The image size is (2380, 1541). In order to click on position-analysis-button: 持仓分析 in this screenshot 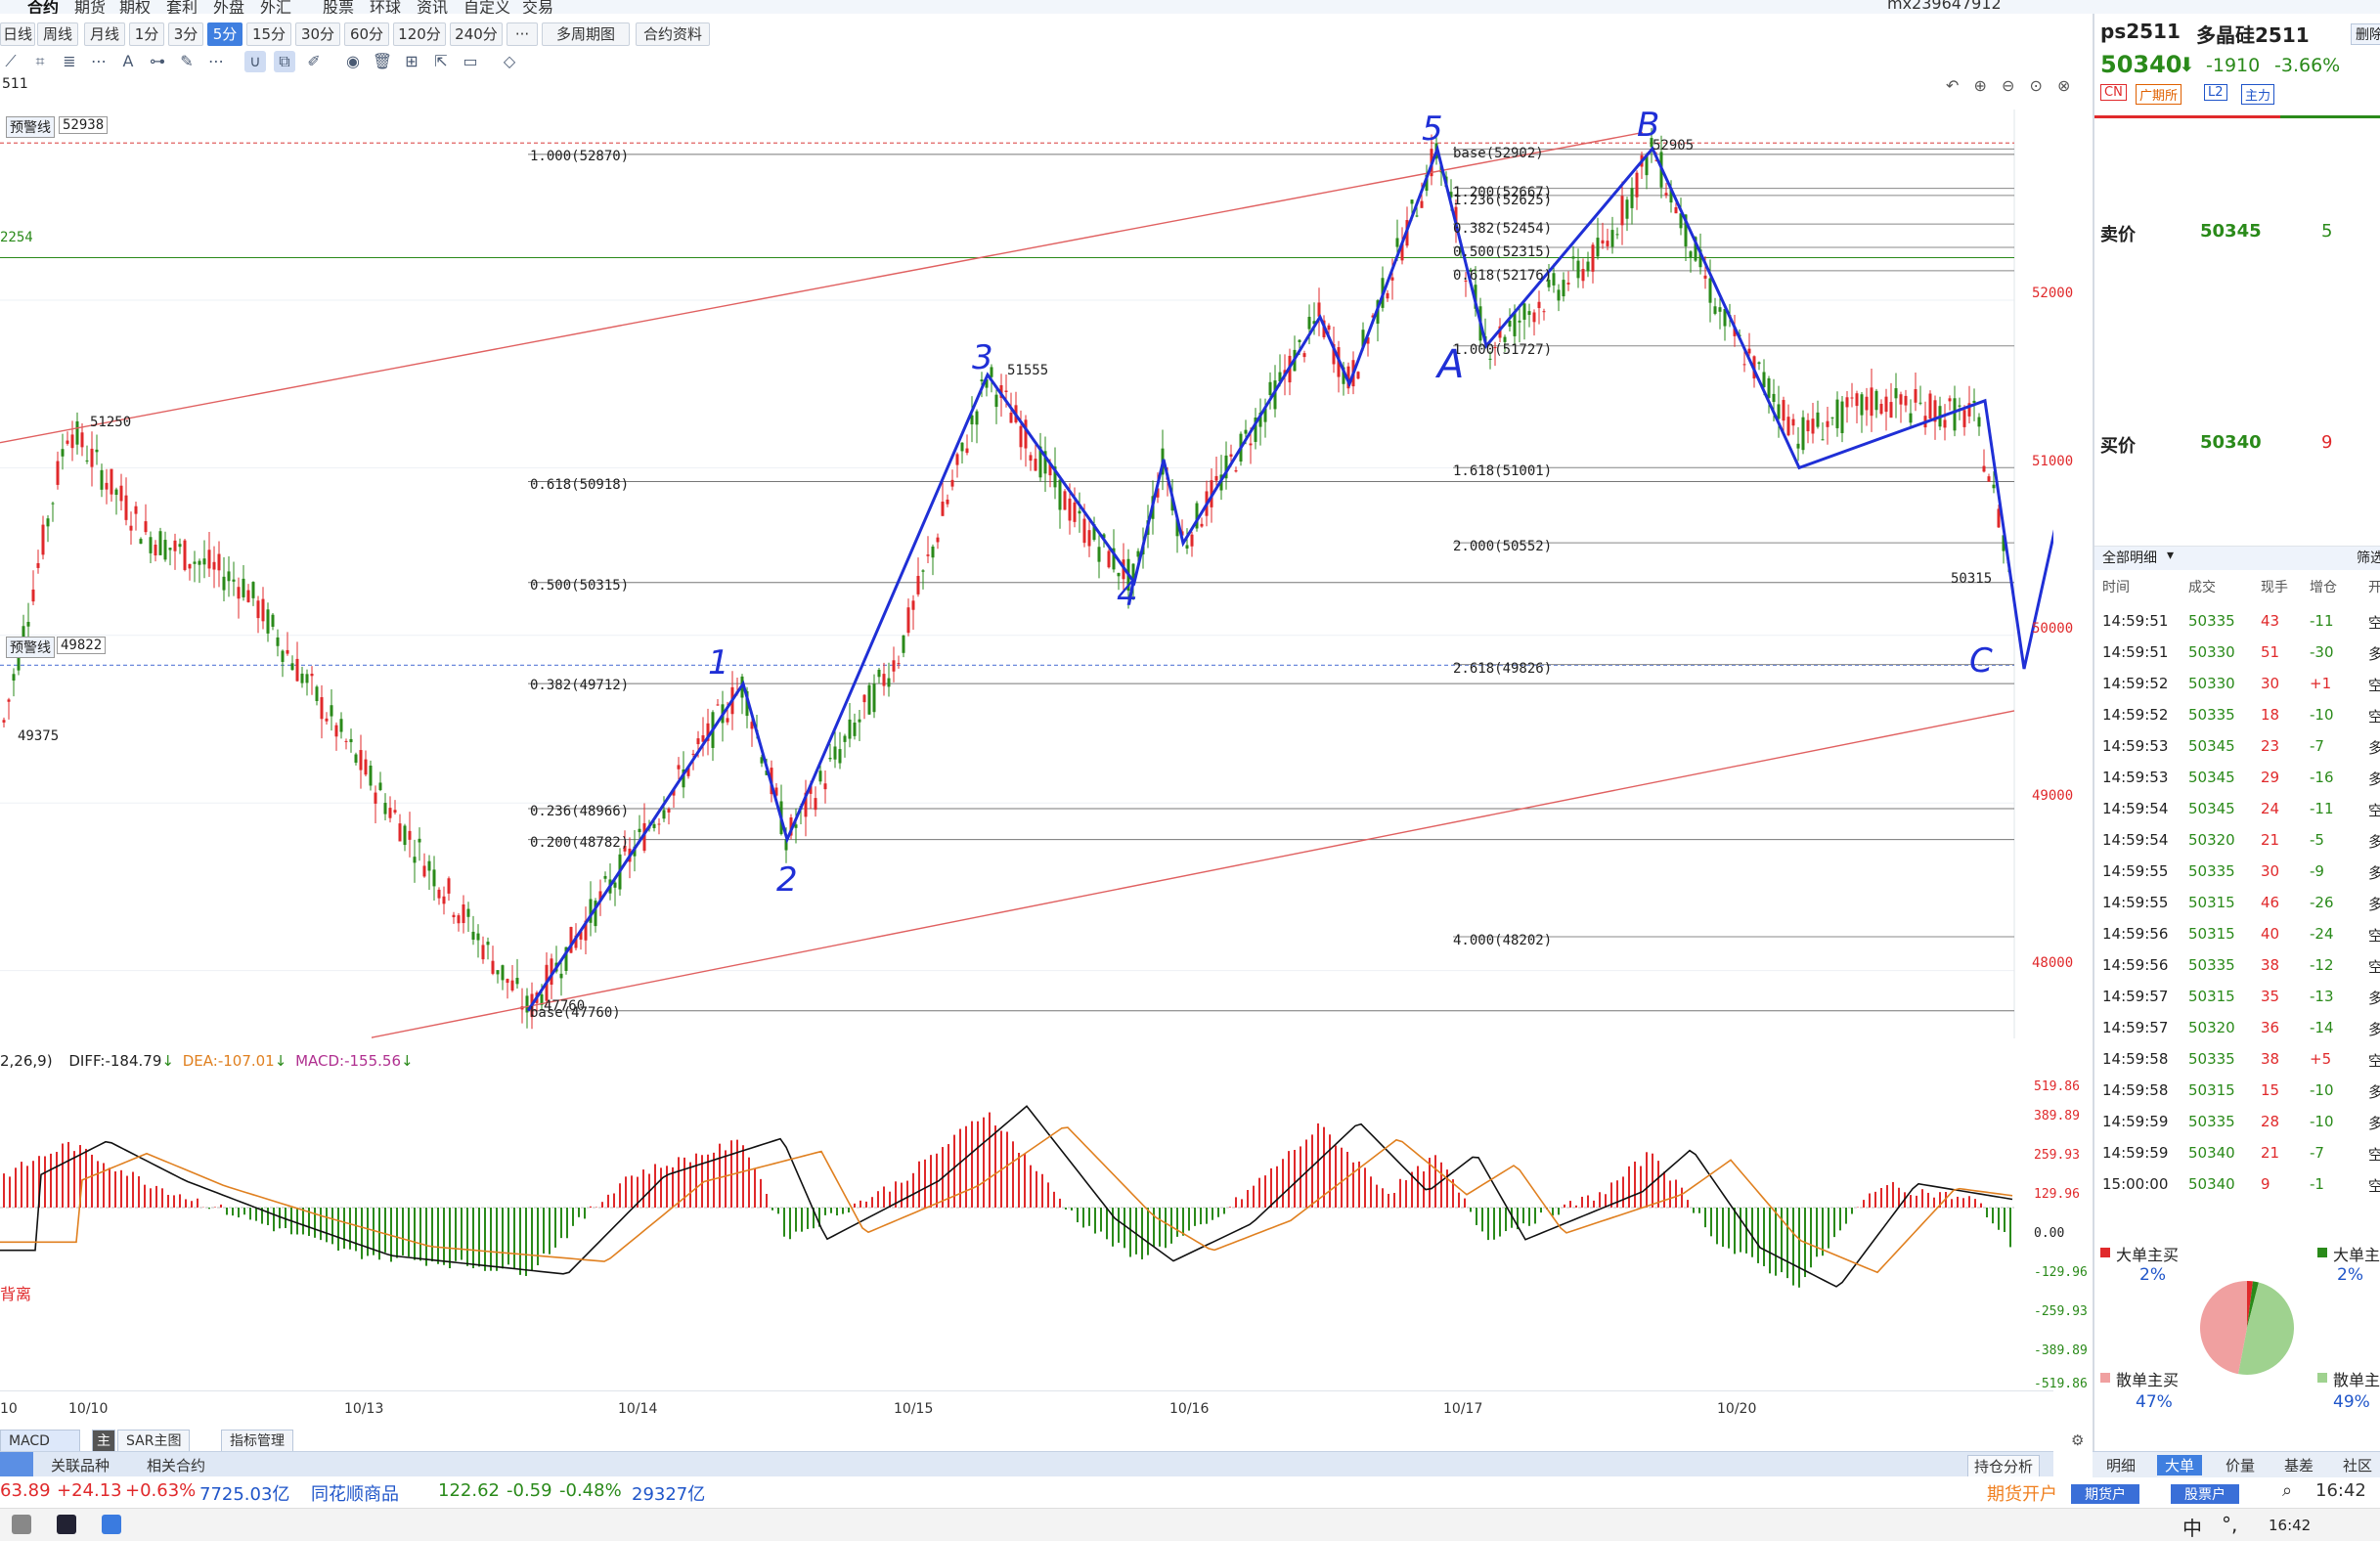, I will do `click(2004, 1466)`.